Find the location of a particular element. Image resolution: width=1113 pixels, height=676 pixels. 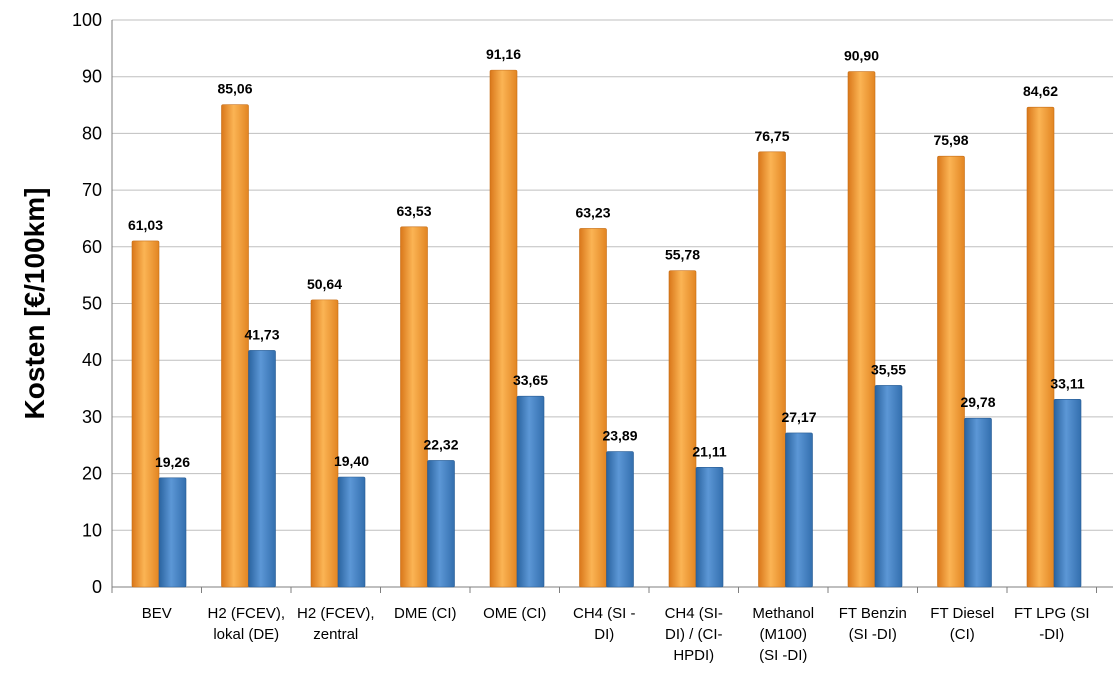

data-label: 41,73 is located at coordinates (261, 334).